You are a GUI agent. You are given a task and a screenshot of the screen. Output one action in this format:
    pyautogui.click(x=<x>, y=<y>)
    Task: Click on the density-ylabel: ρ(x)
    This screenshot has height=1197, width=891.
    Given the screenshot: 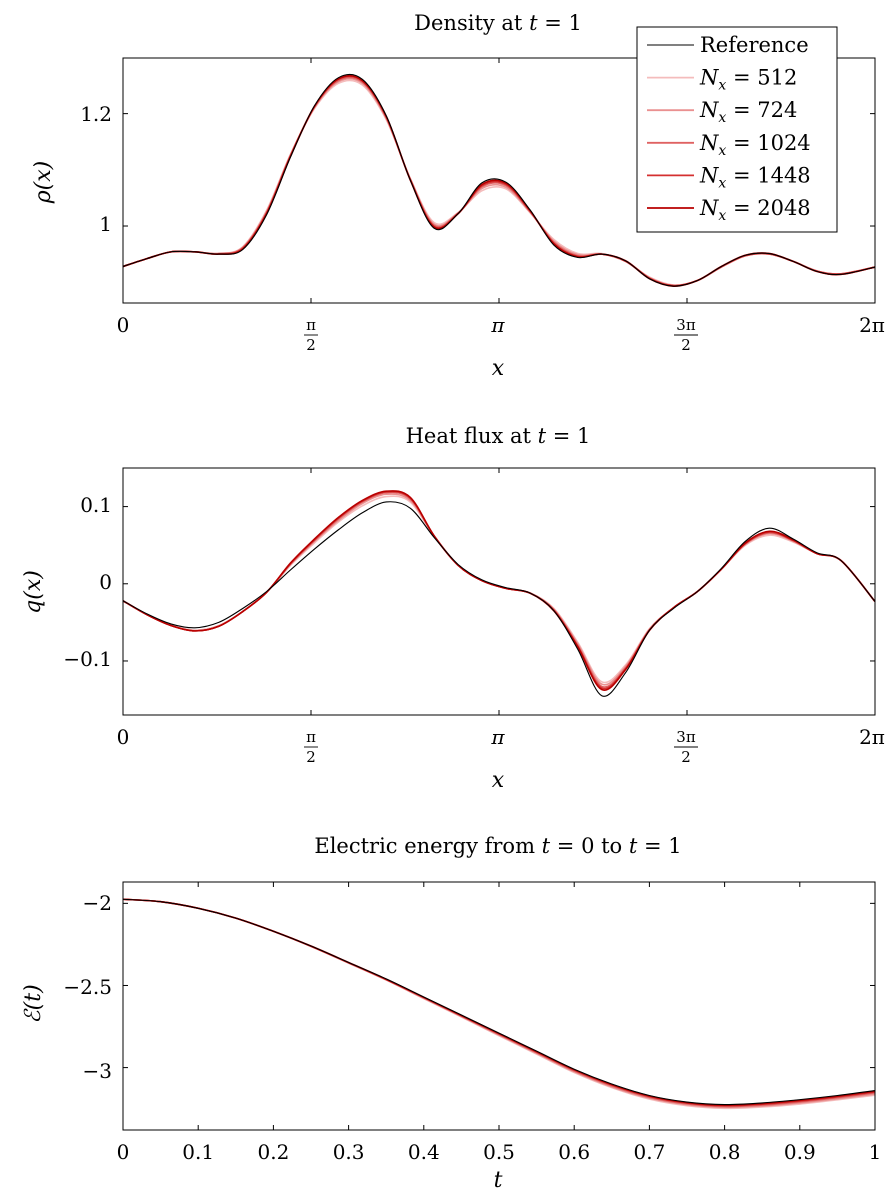 What is the action you would take?
    pyautogui.click(x=43, y=183)
    